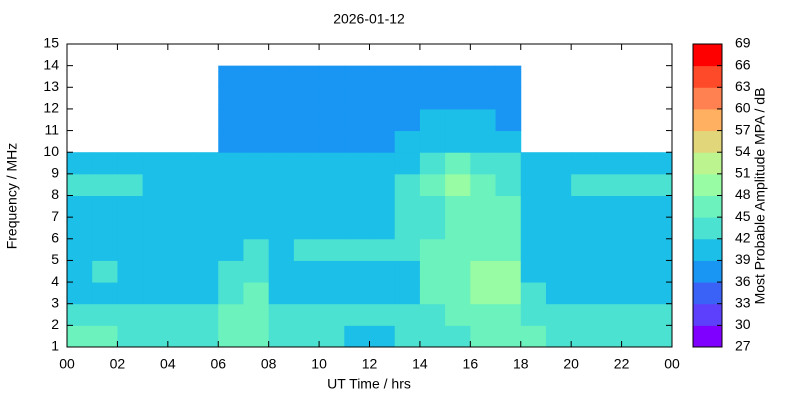 This screenshot has width=800, height=400. What do you see at coordinates (743, 259) in the screenshot?
I see `colorbar-tick-label: 39` at bounding box center [743, 259].